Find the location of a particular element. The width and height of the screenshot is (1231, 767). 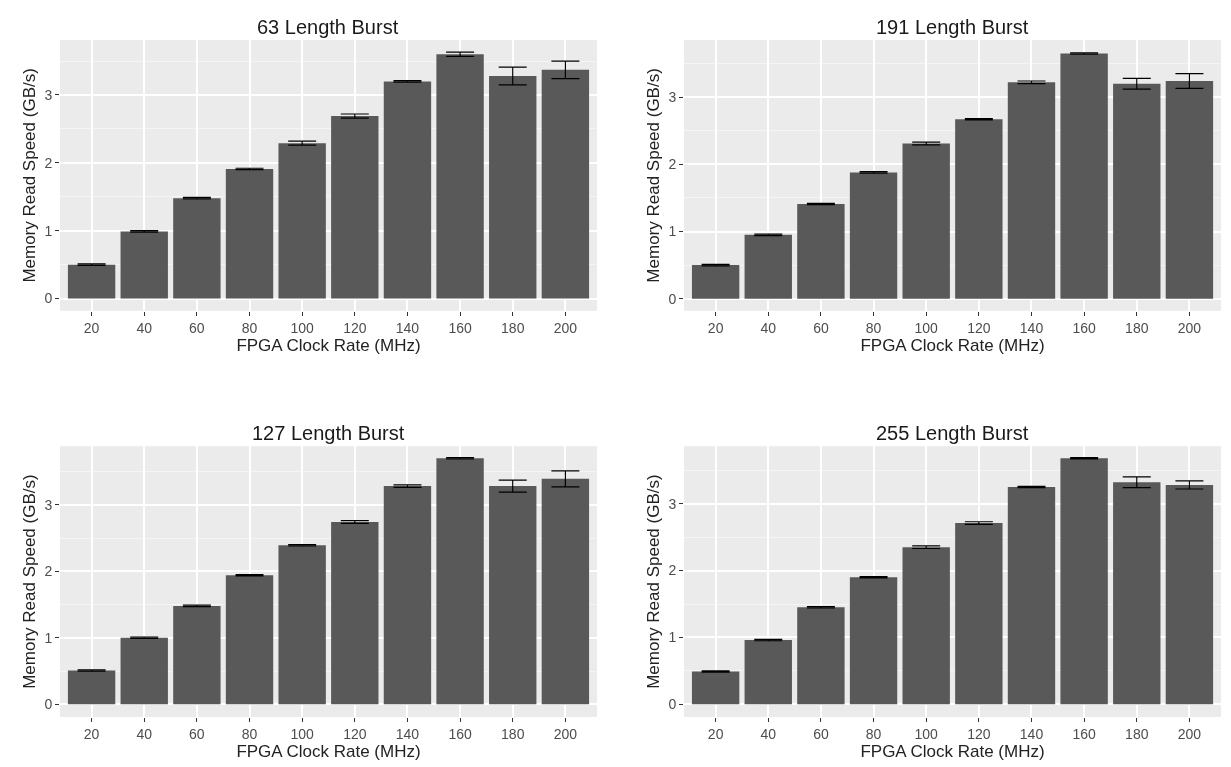

chart-title: 63 Length Burst is located at coordinates (328, 27).